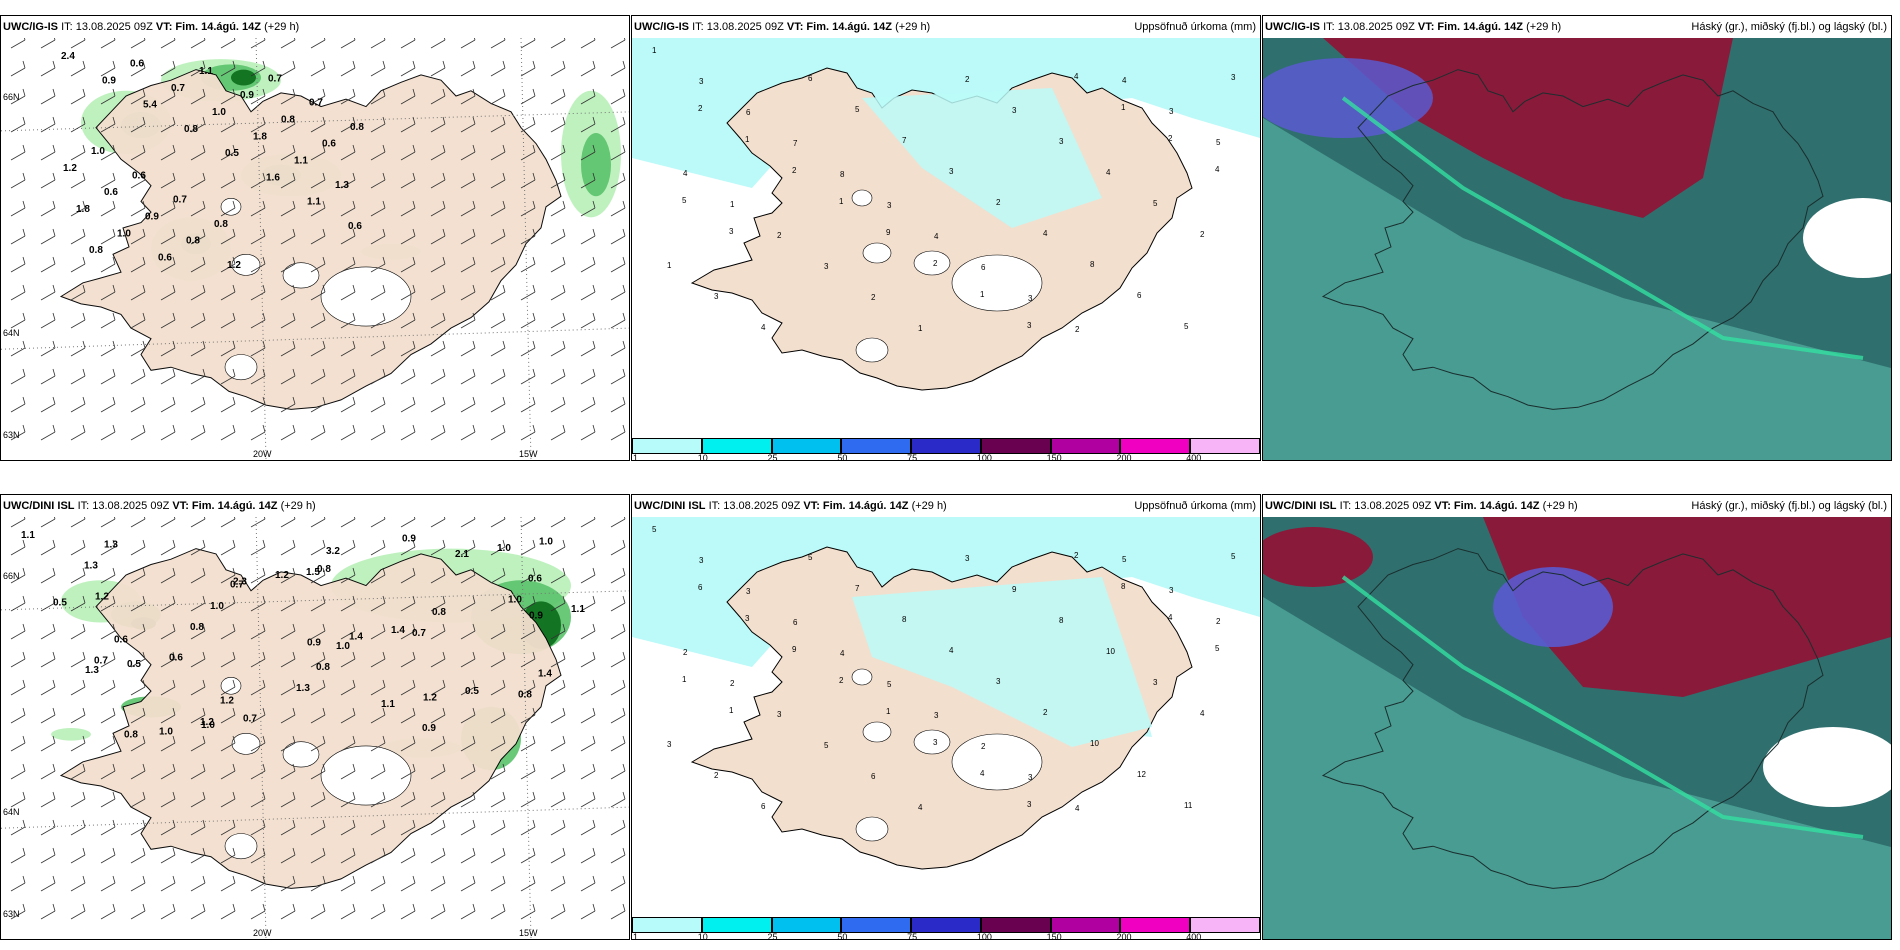 The image size is (1900, 950). I want to click on accum-value: 1, so click(982, 294).